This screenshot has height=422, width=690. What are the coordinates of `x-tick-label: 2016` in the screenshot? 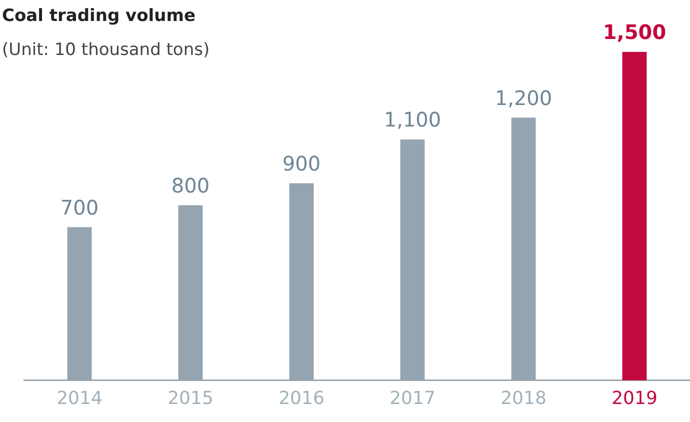 It's located at (301, 398).